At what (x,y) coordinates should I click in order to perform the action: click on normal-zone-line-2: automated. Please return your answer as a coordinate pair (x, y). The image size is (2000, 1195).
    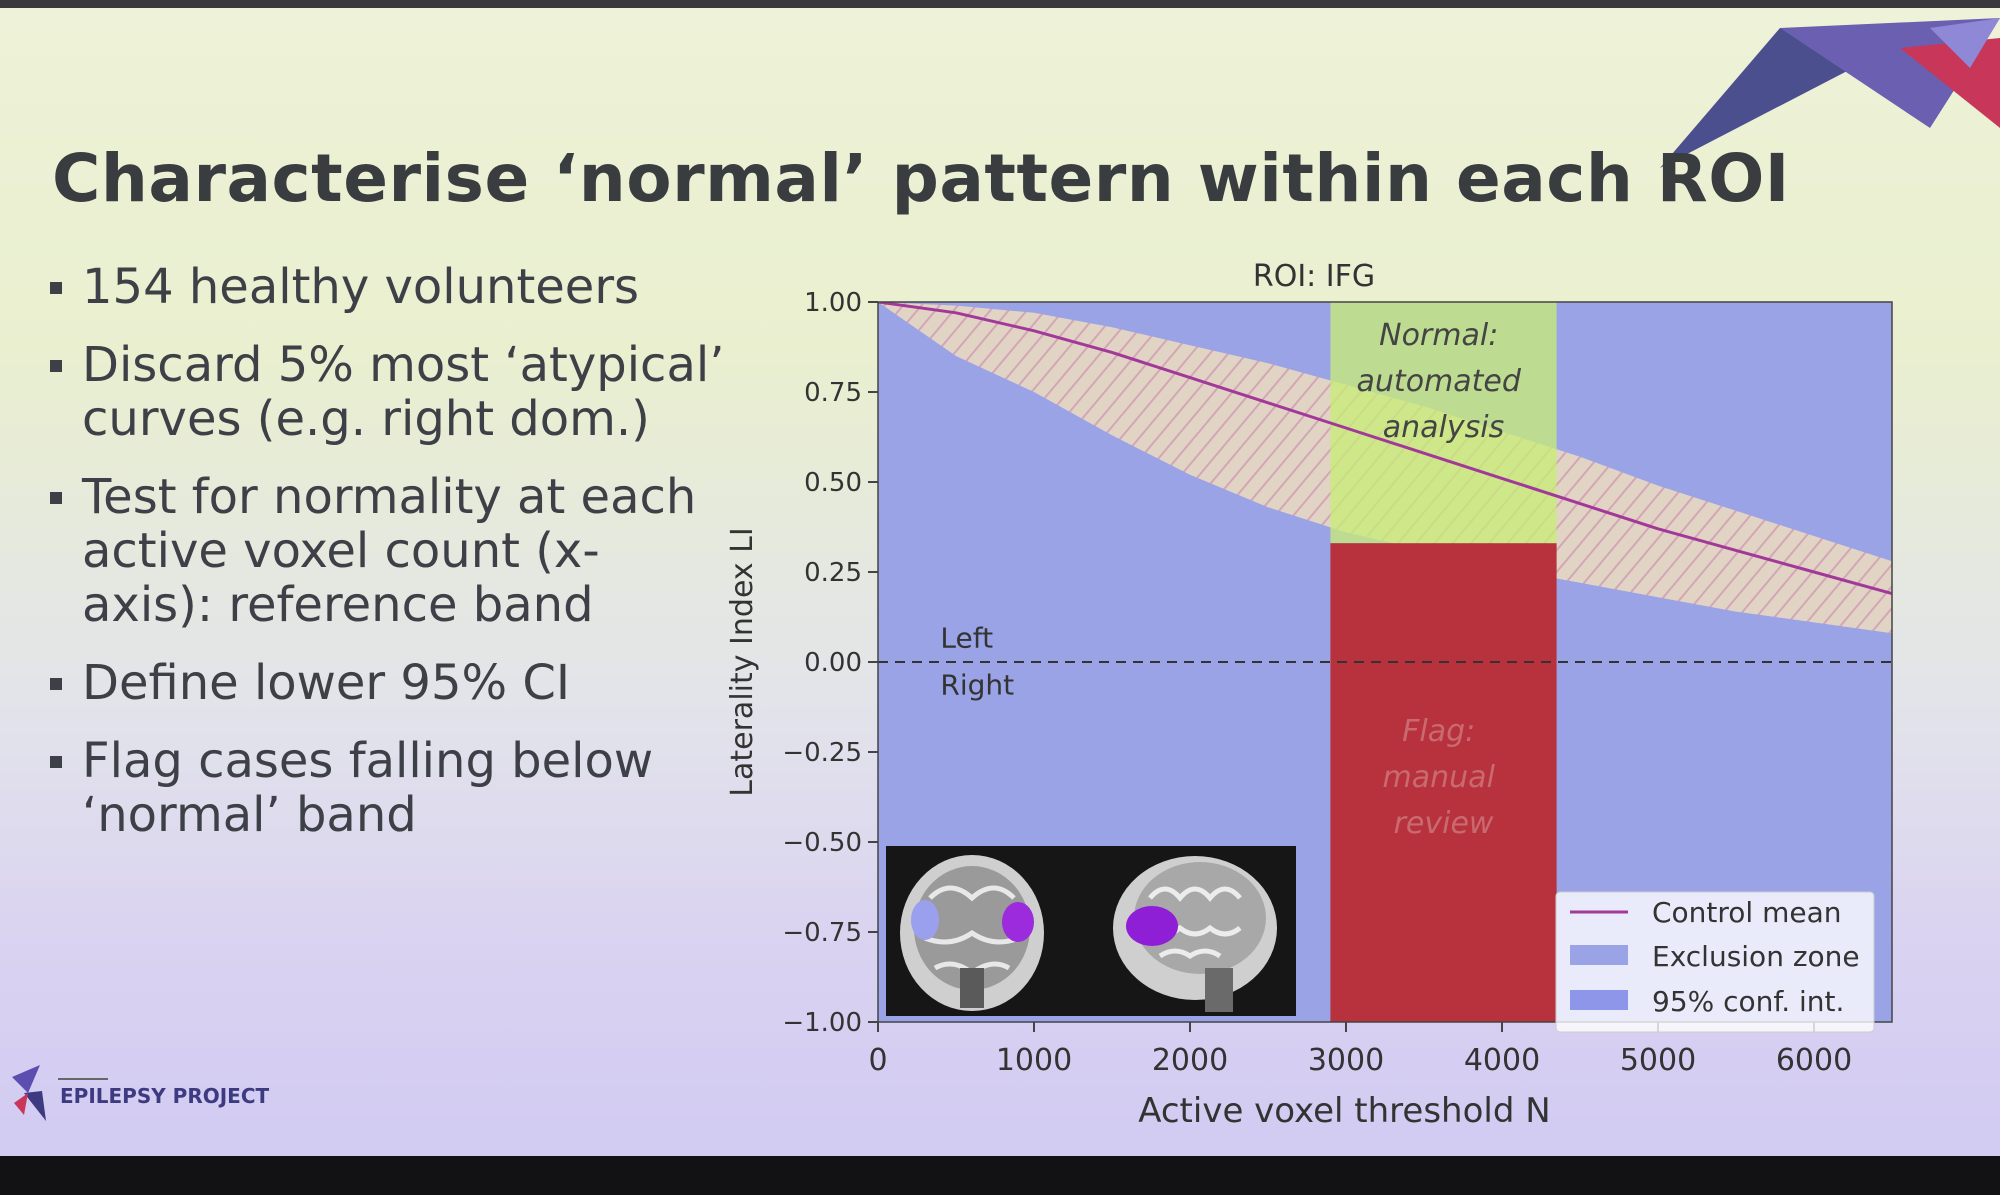
    Looking at the image, I should click on (1439, 381).